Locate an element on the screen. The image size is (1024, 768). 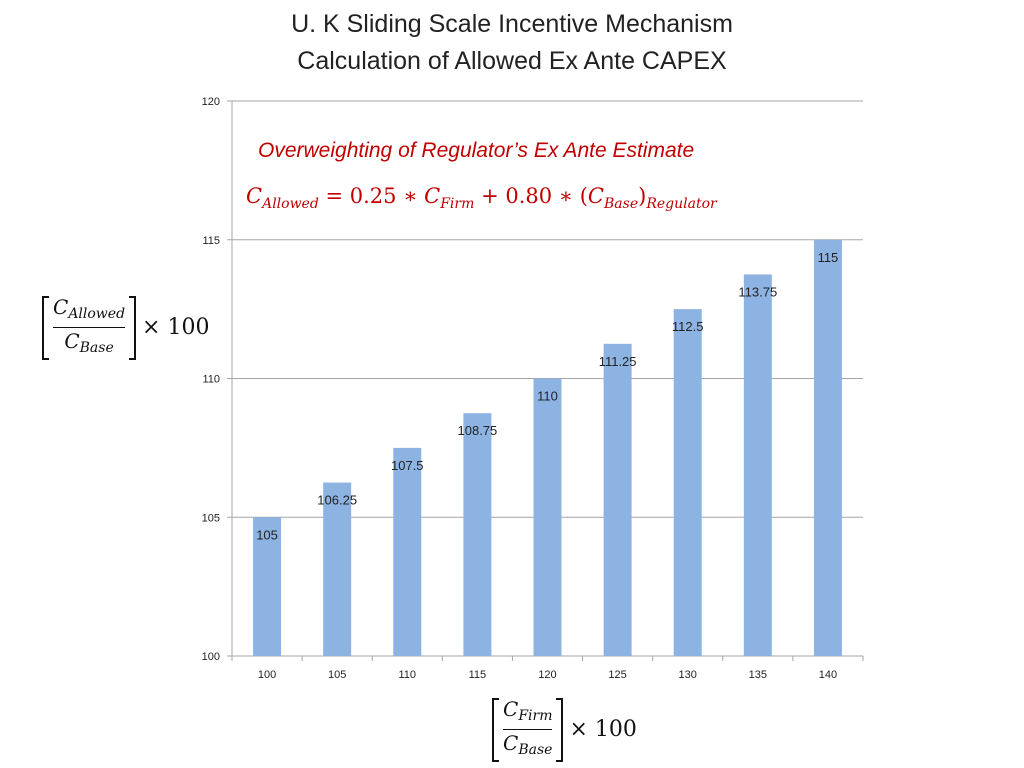
x-tick-label: 125 is located at coordinates (617, 675).